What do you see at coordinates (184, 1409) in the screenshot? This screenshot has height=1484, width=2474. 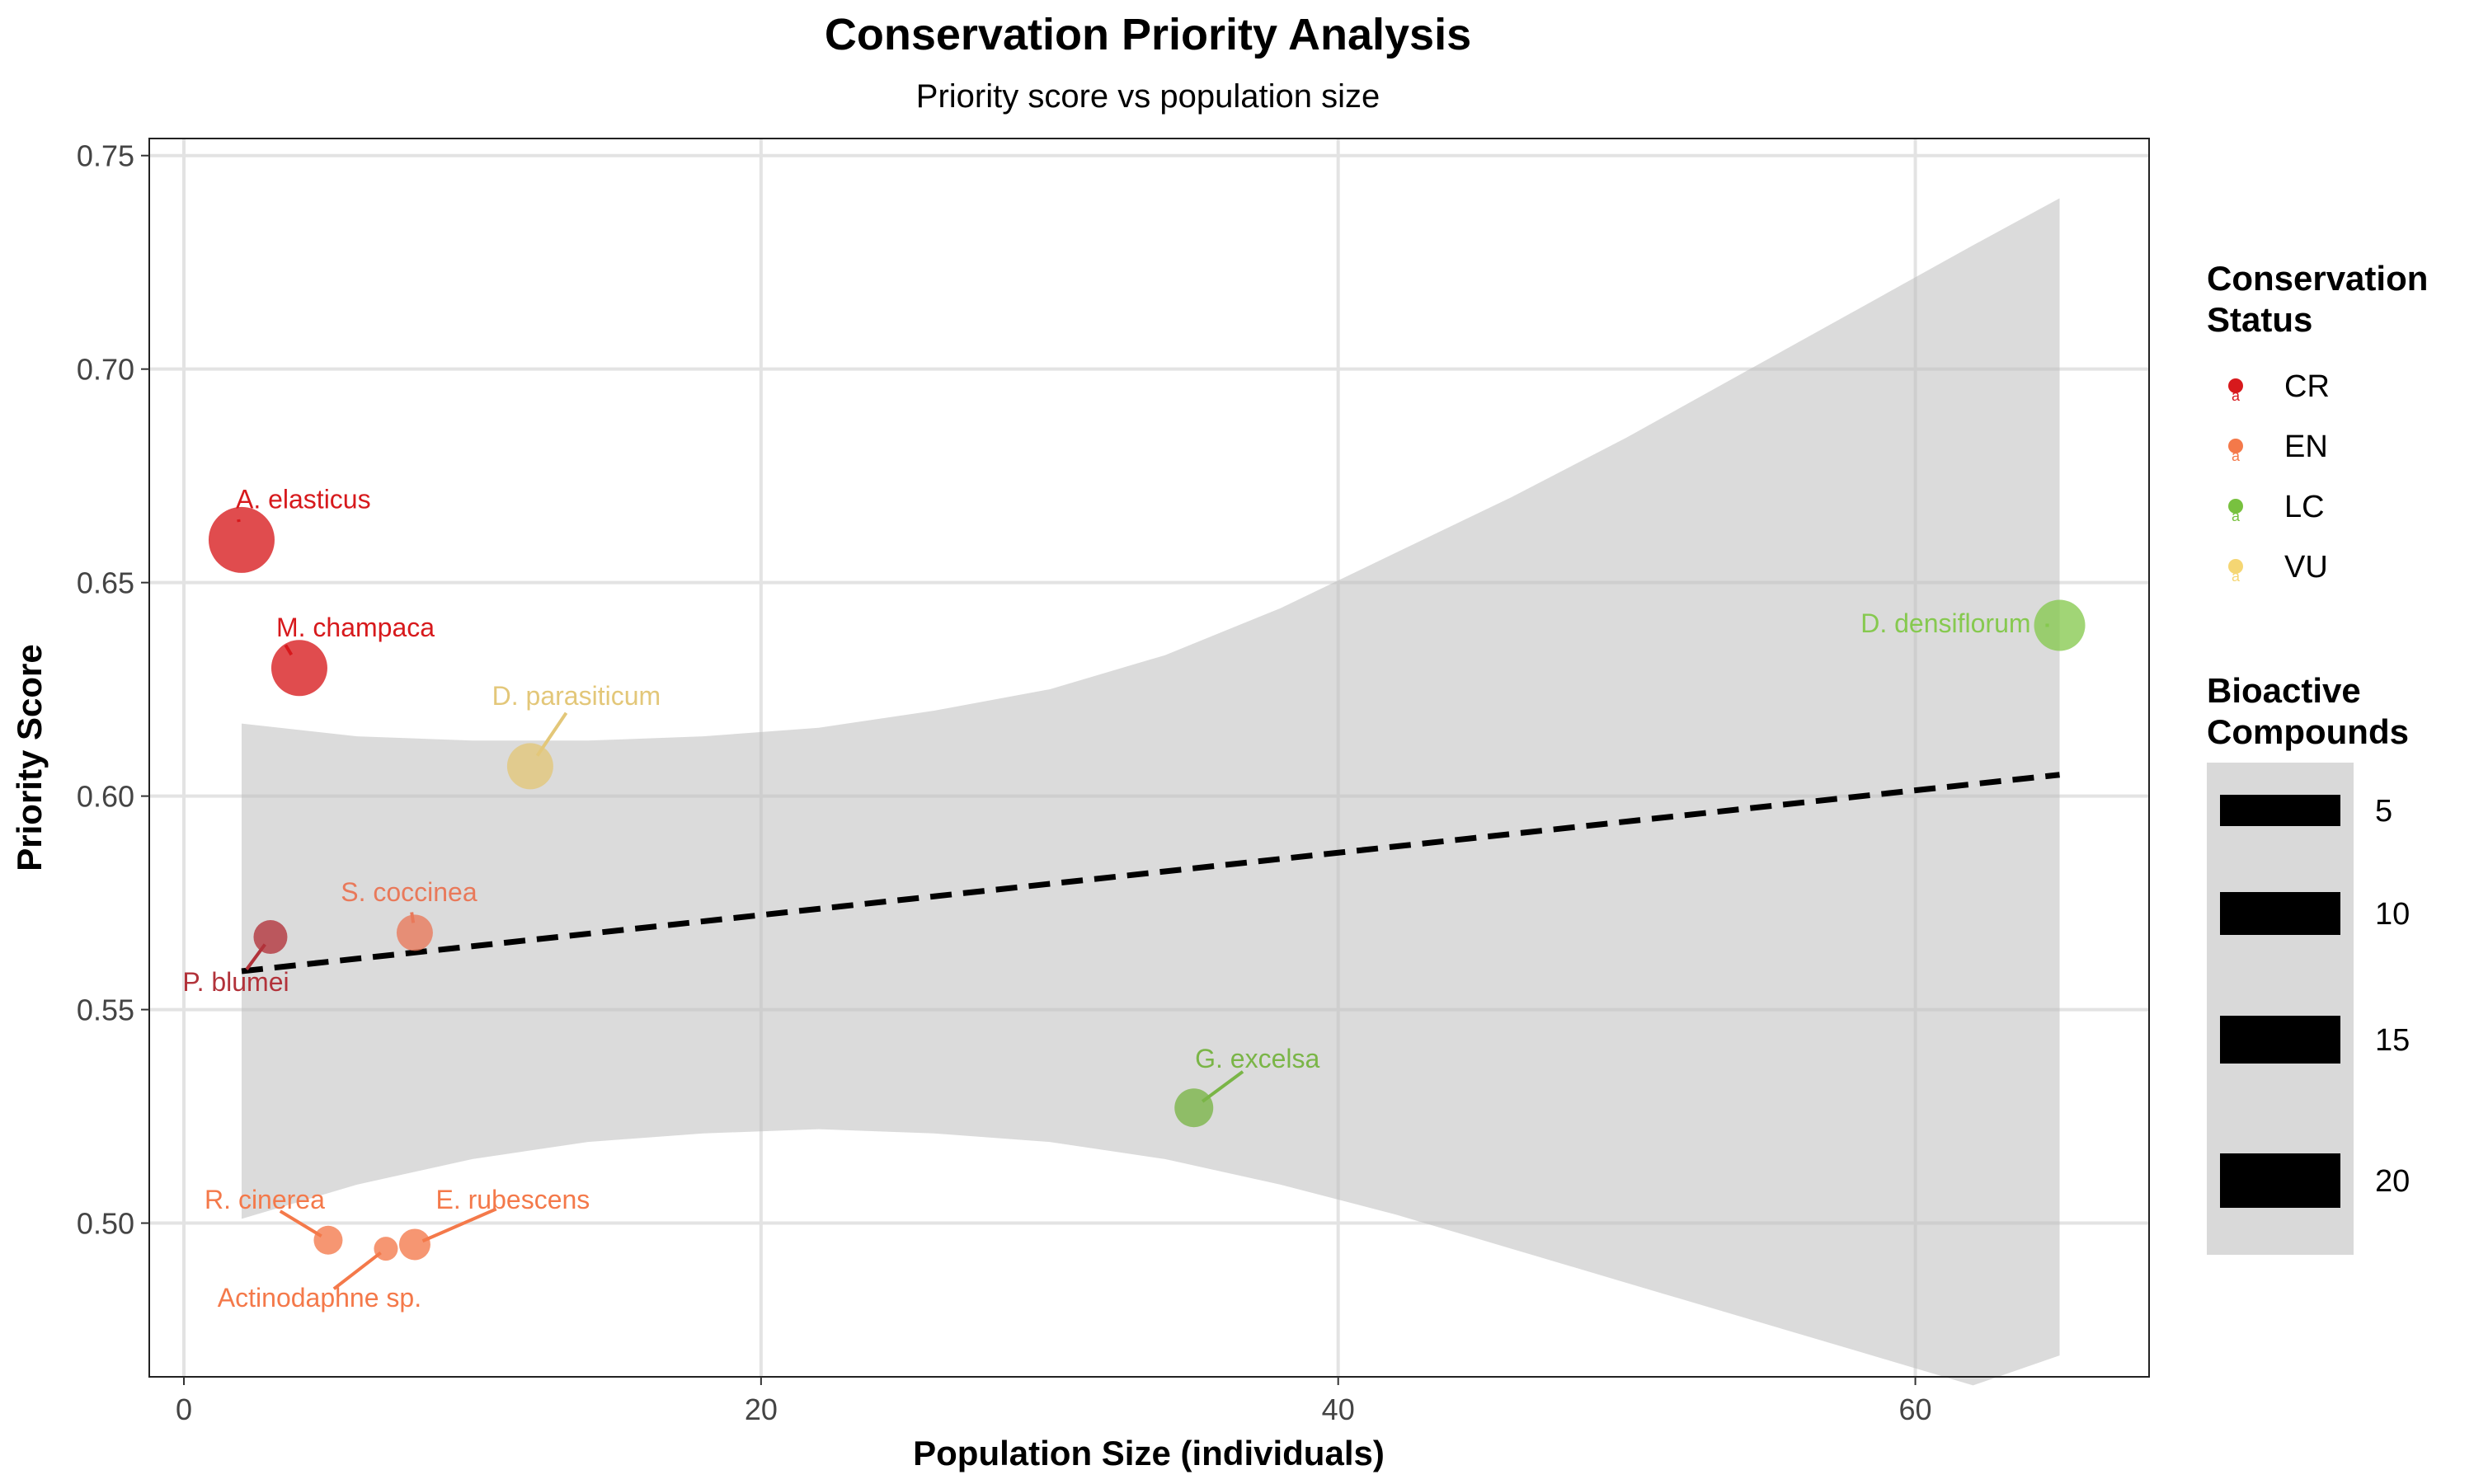 I see `x-tick-label: 0` at bounding box center [184, 1409].